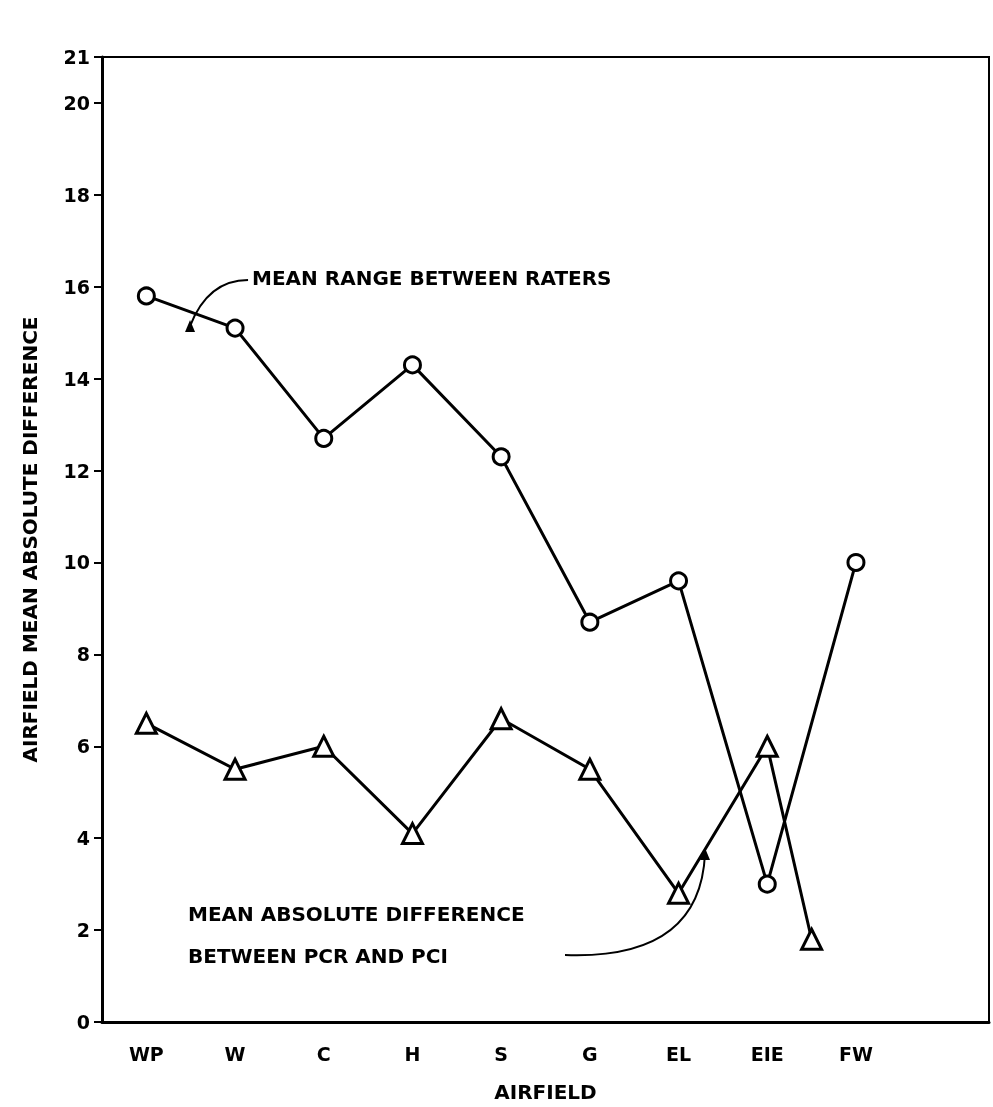 The width and height of the screenshot is (993, 1107). I want to click on y-tick-label: 8, so click(83, 654).